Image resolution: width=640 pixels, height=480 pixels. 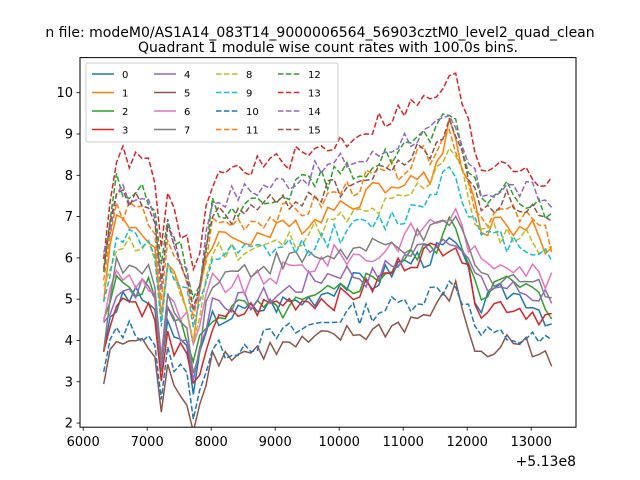 What do you see at coordinates (69, 134) in the screenshot?
I see `y-tick-label: 9` at bounding box center [69, 134].